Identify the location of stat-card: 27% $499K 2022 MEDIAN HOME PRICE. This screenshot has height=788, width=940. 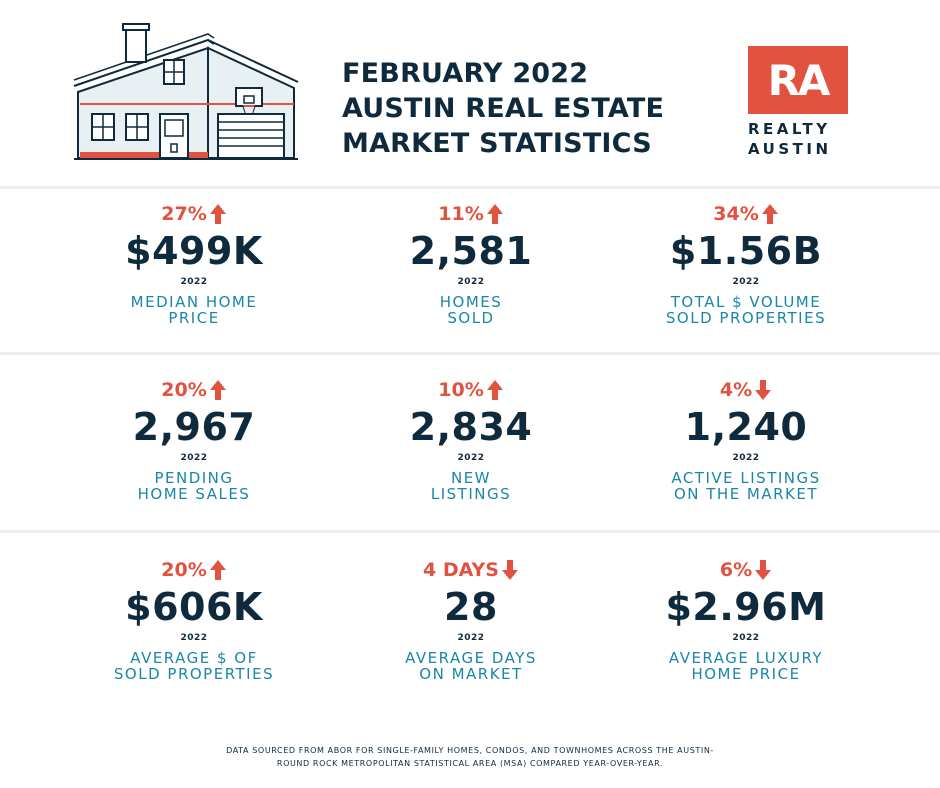
(194, 264).